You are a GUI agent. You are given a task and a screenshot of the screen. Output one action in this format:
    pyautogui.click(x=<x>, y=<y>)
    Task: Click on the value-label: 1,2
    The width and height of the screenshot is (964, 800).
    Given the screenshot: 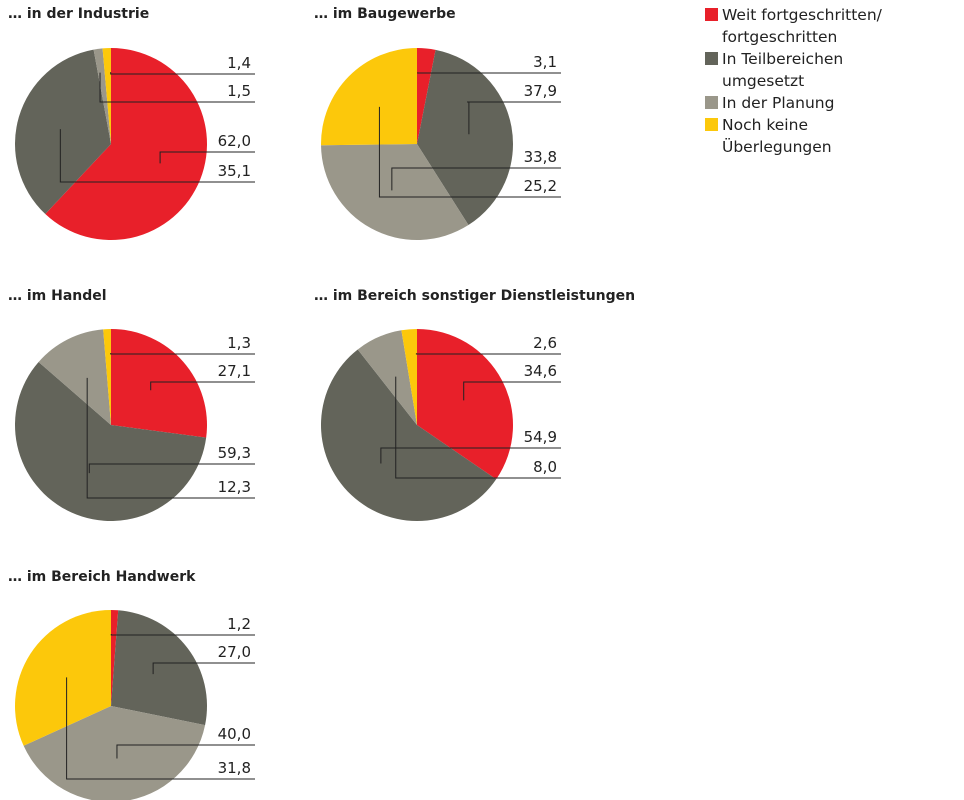 What is the action you would take?
    pyautogui.click(x=239, y=624)
    